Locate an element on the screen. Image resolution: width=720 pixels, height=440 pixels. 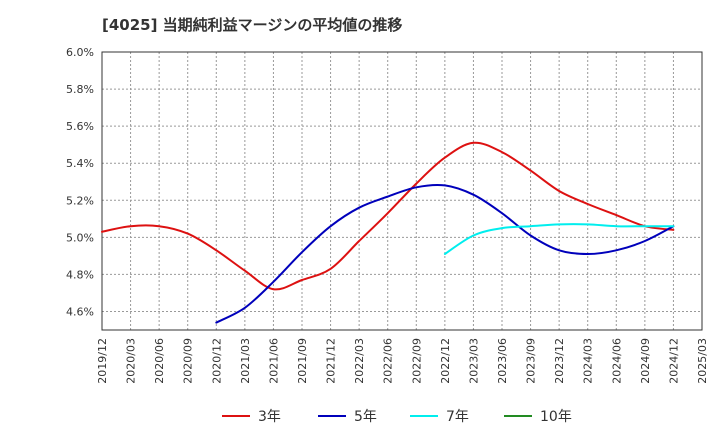
x-tick-label: 2025/03 is located at coordinates (702, 361).